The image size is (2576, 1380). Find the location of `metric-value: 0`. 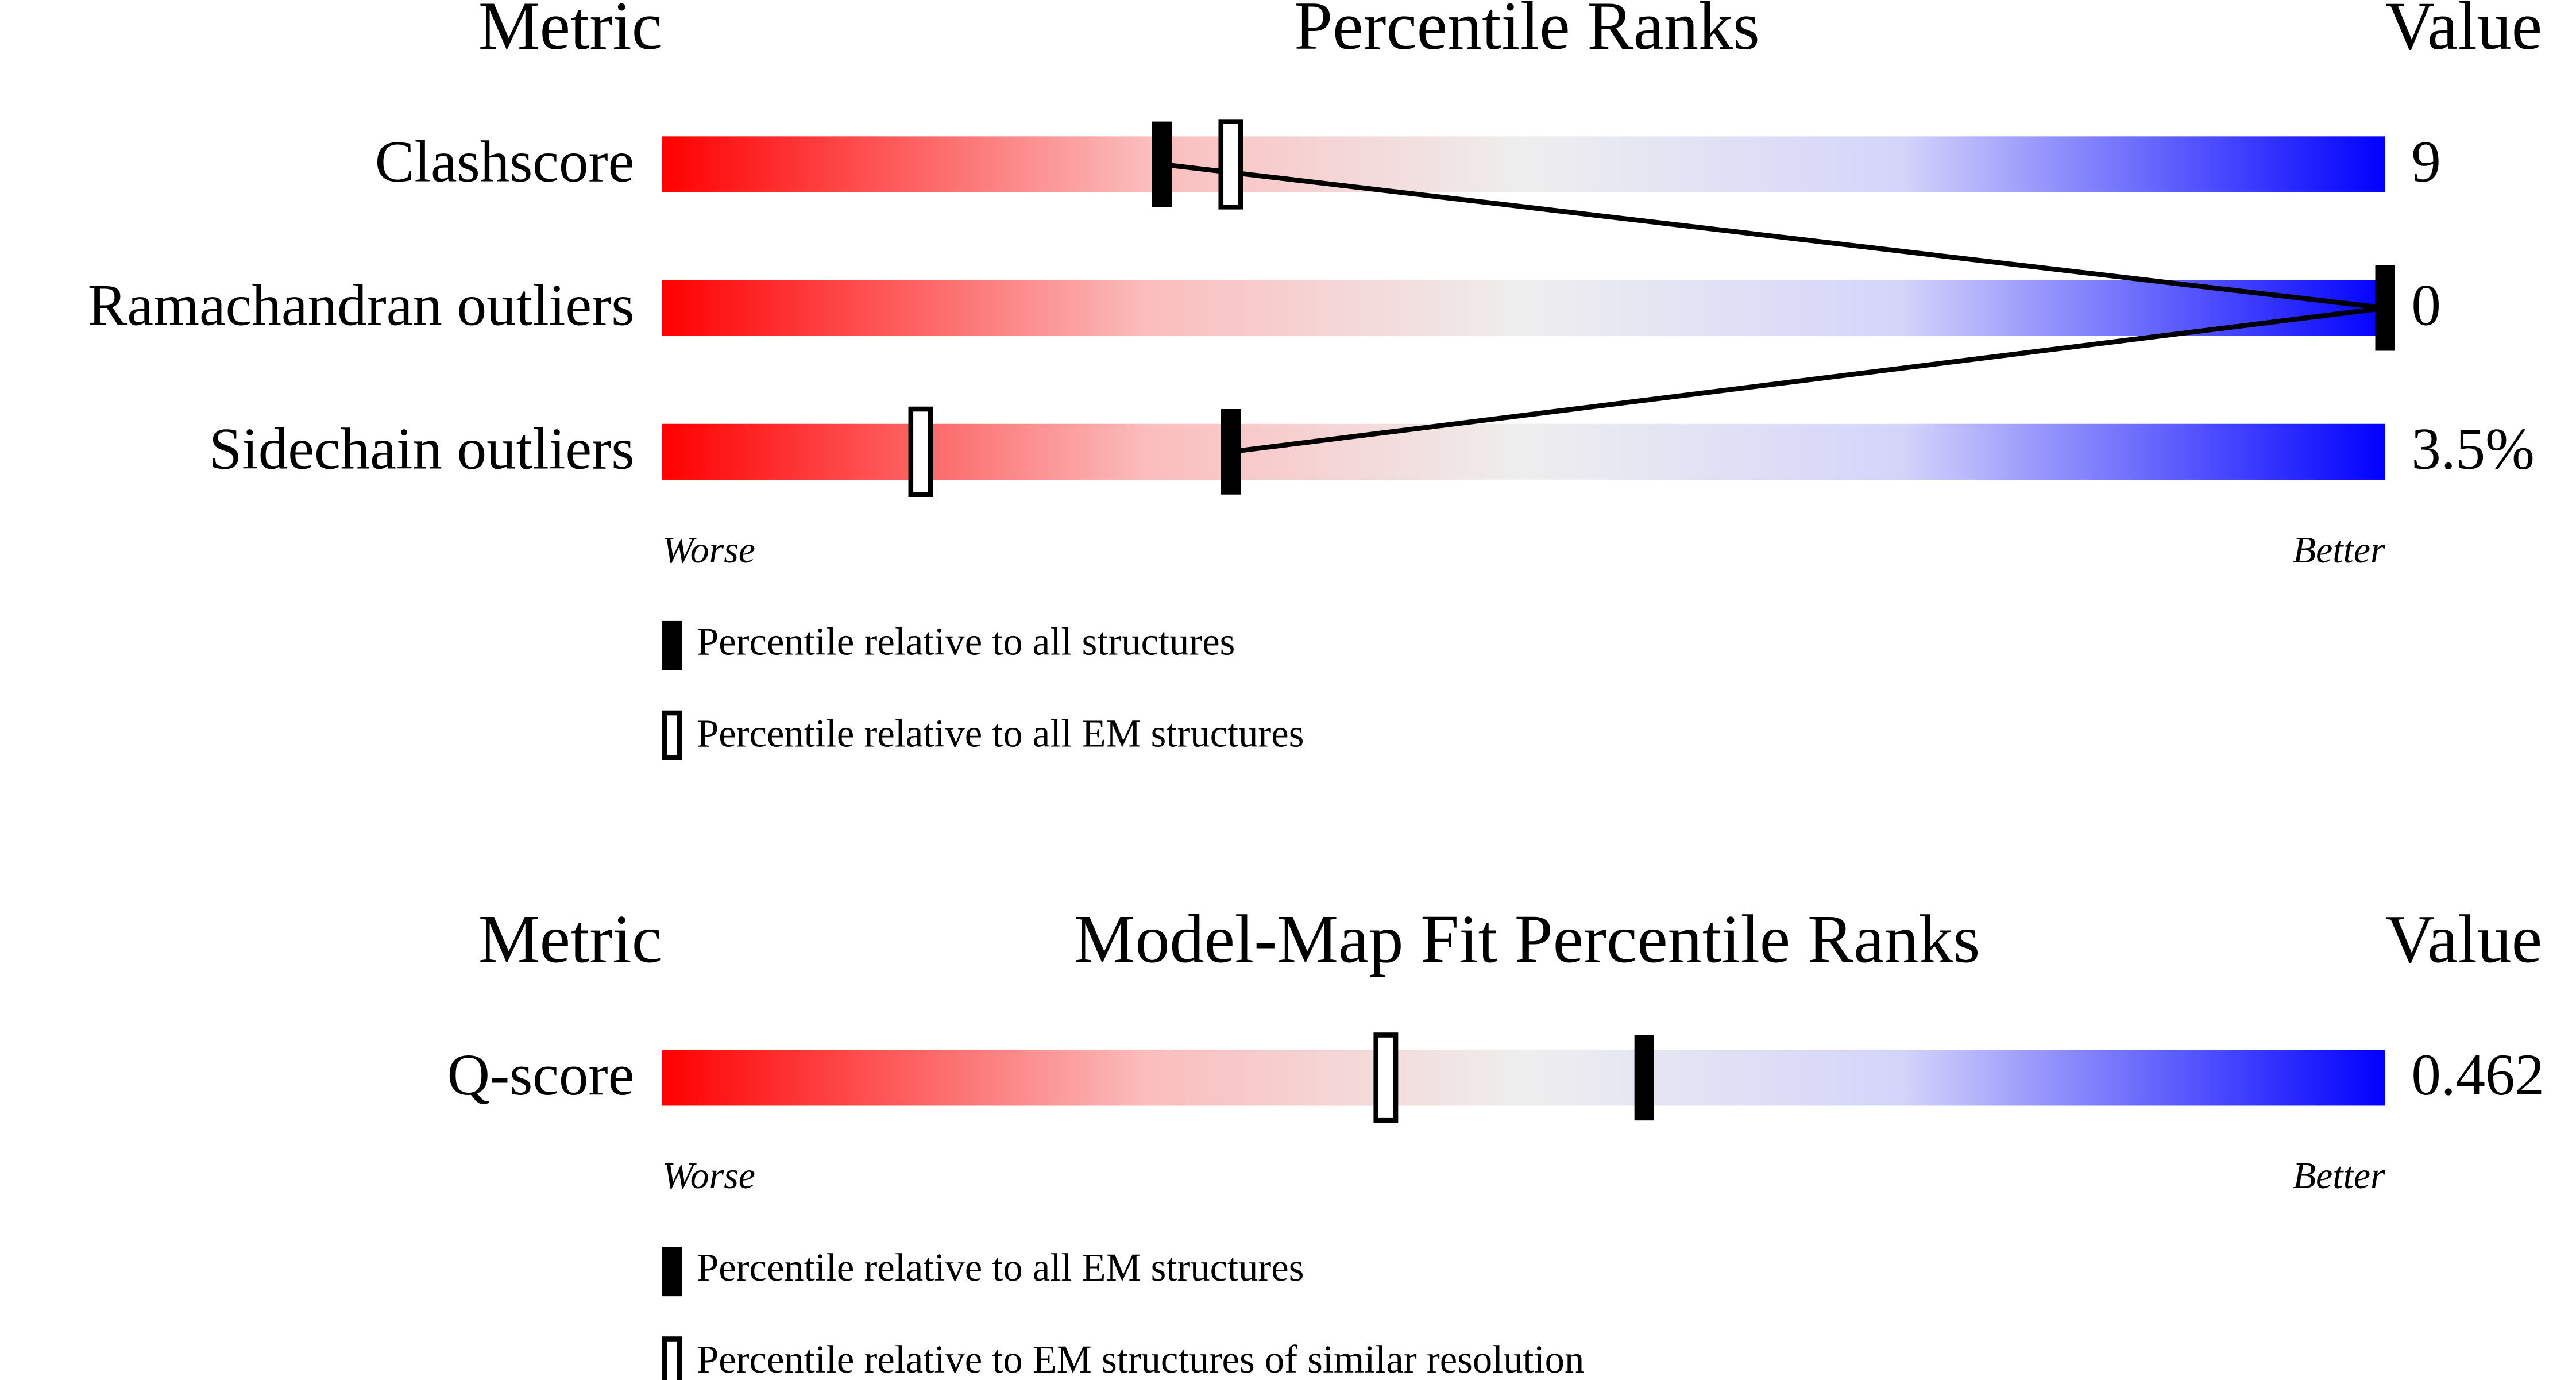

metric-value: 0 is located at coordinates (2425, 305).